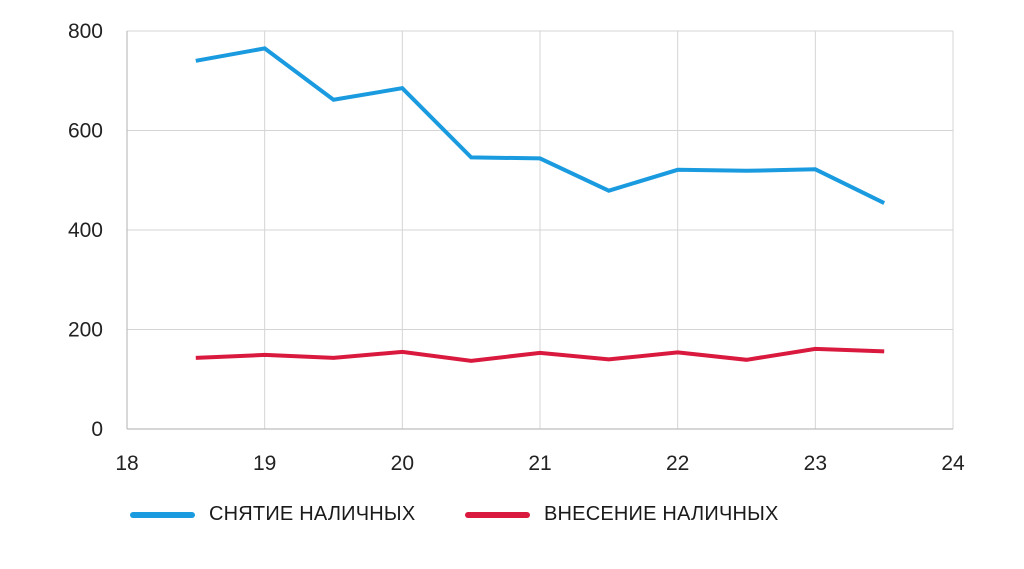  What do you see at coordinates (953, 463) in the screenshot?
I see `x-tick-label: 24` at bounding box center [953, 463].